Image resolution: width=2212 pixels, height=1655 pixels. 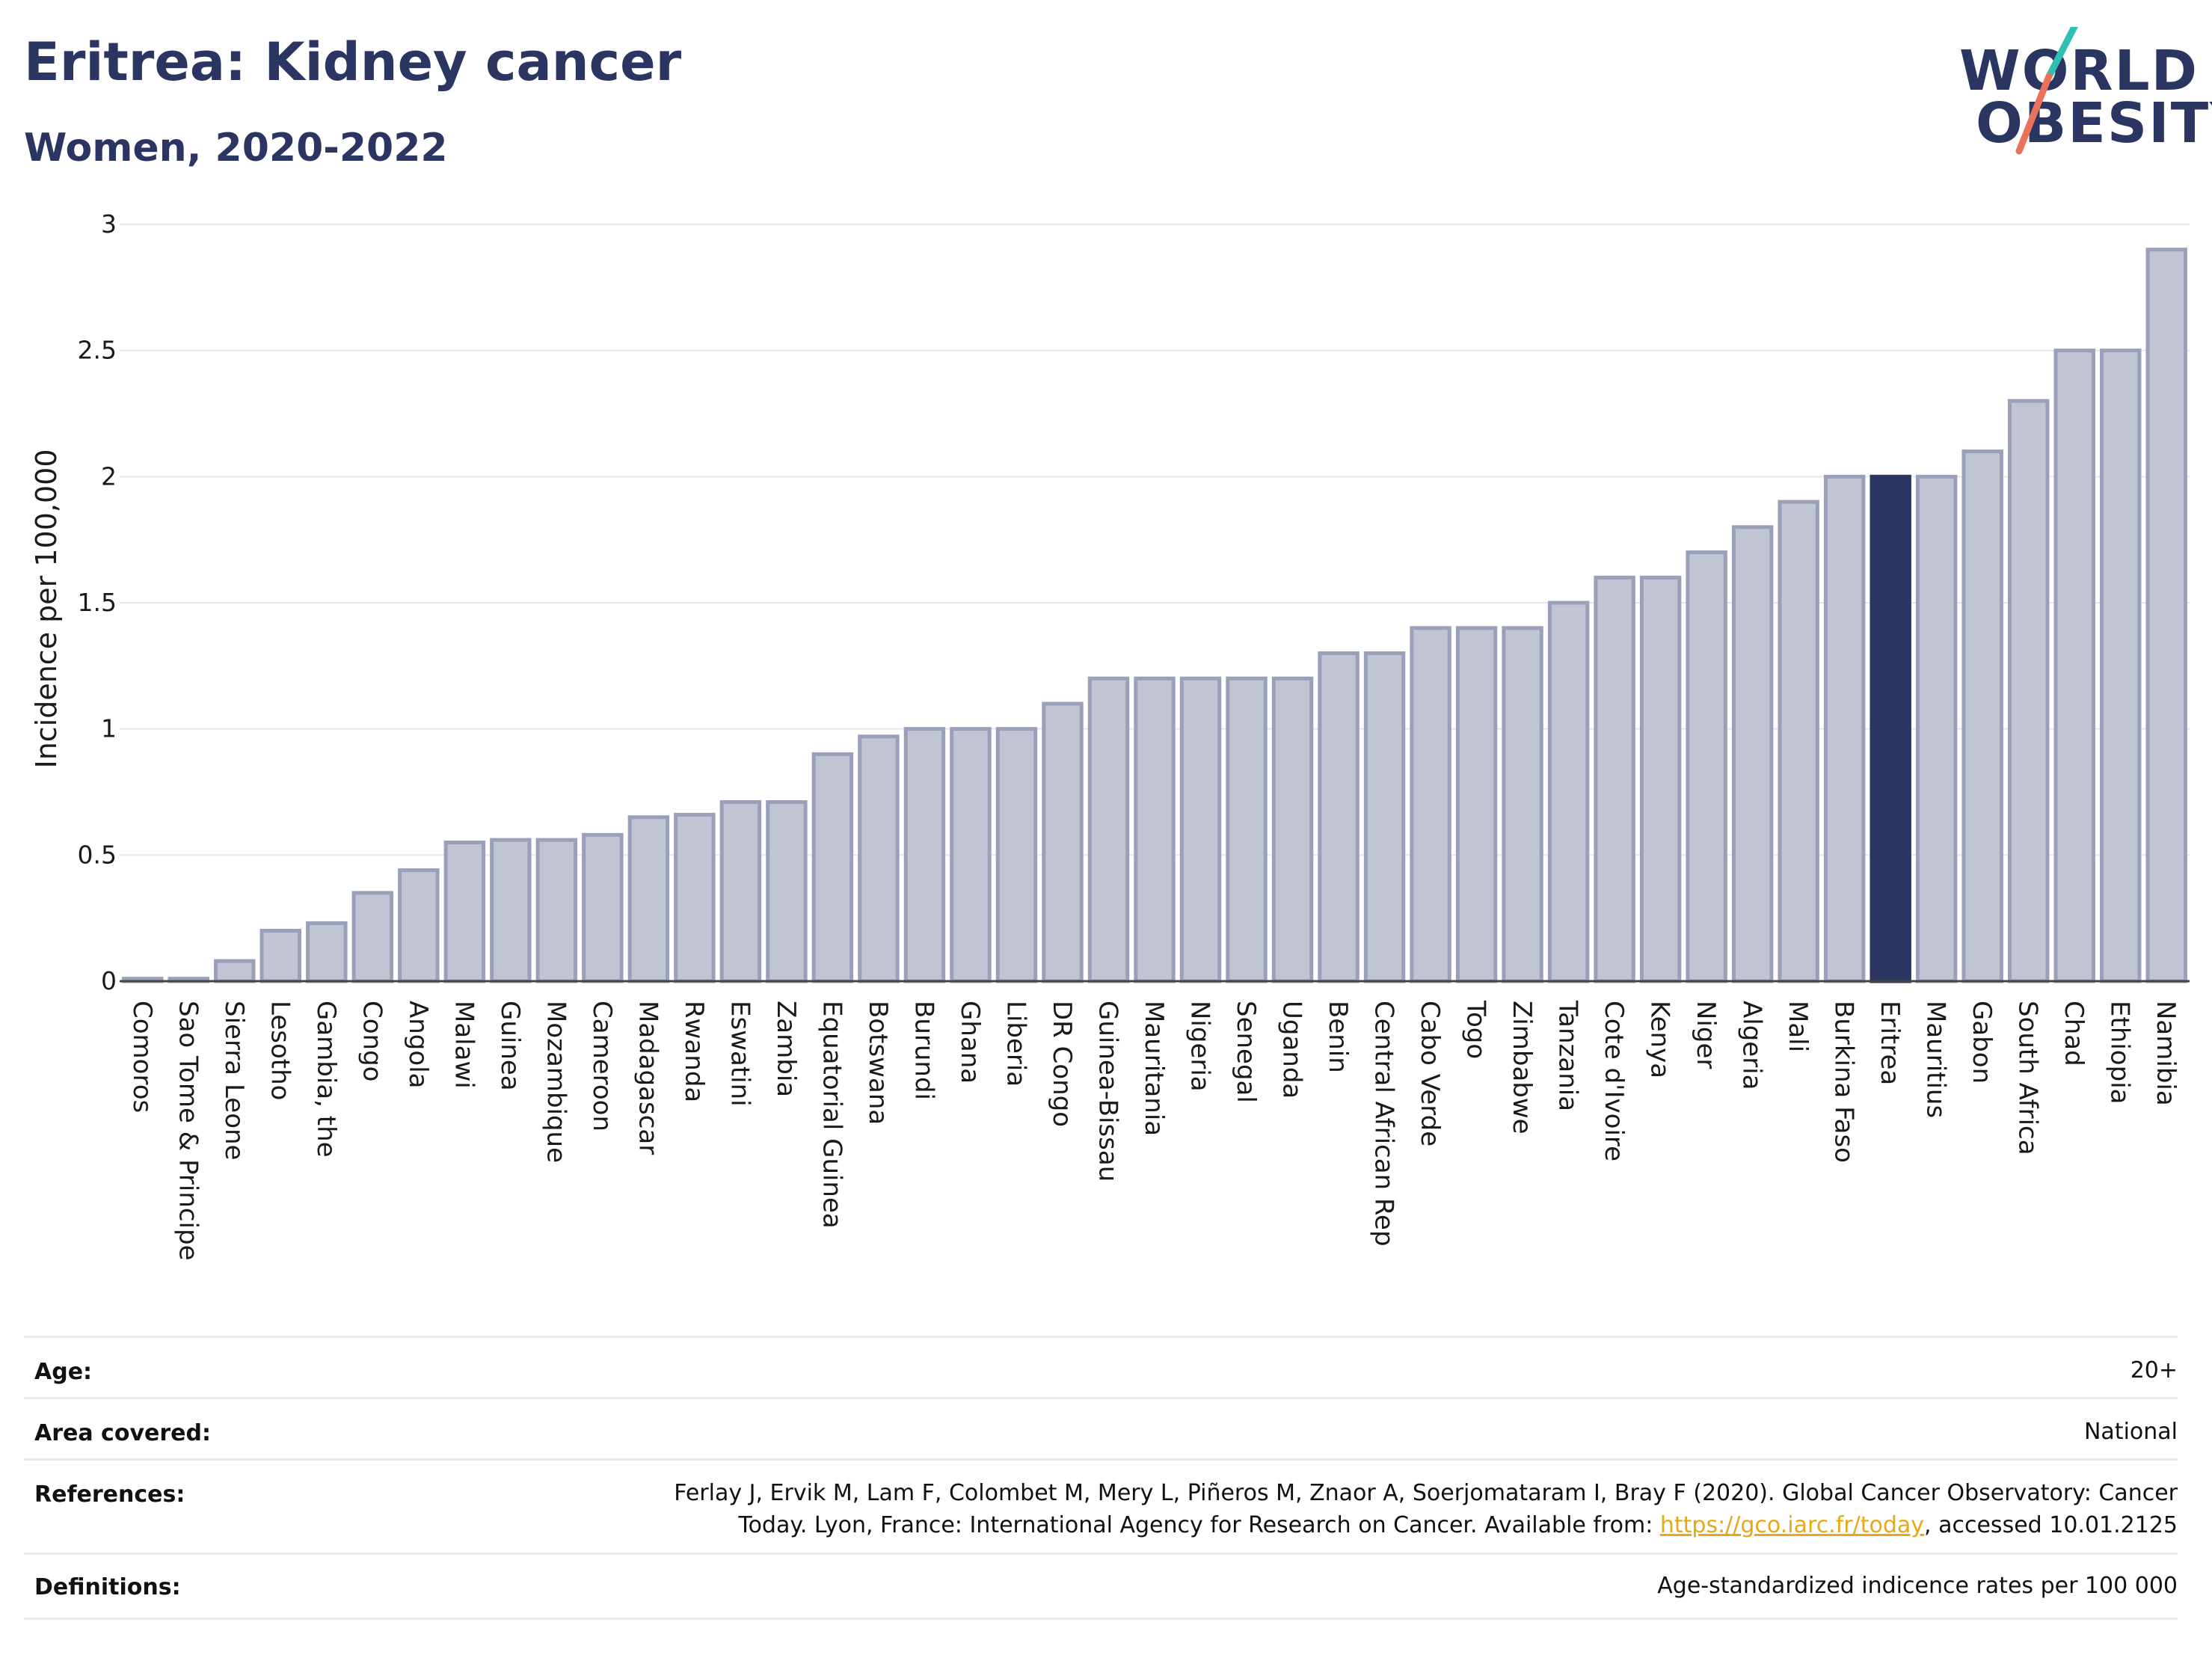 What do you see at coordinates (1706, 1035) in the screenshot?
I see `x-tick-label: Niger` at bounding box center [1706, 1035].